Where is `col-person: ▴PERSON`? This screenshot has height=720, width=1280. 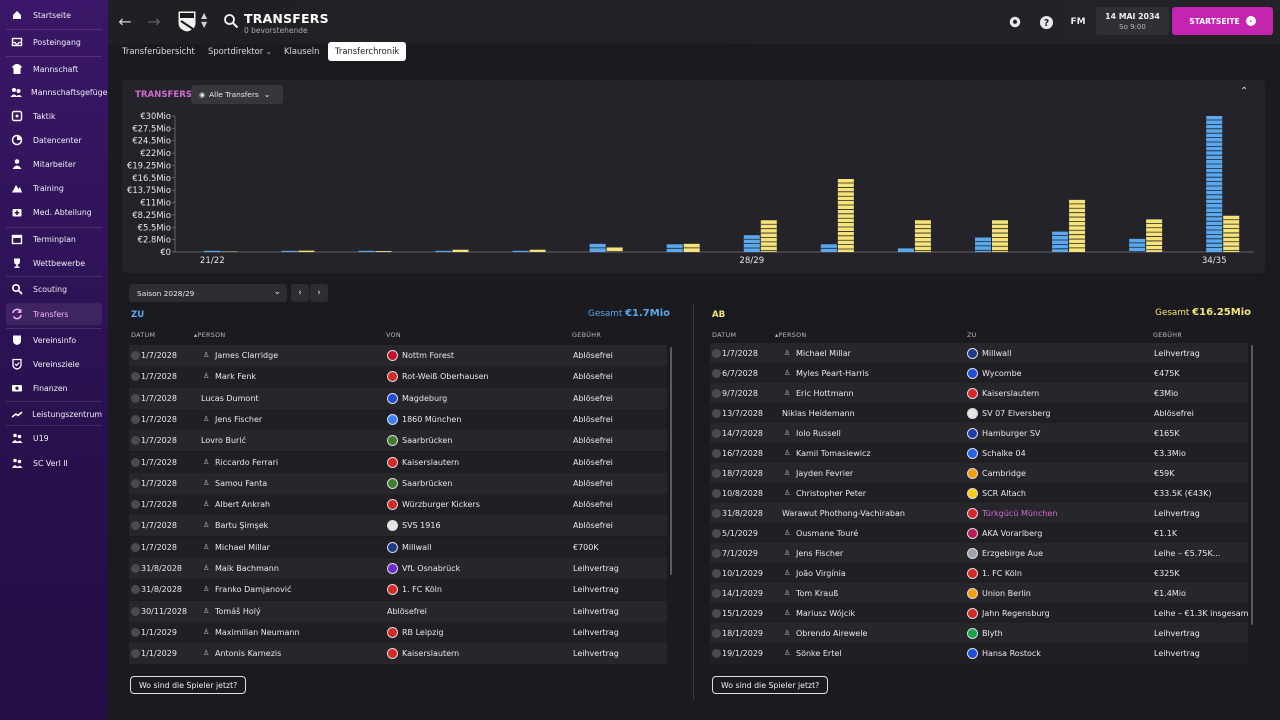
col-person: ▴PERSON is located at coordinates (210, 335).